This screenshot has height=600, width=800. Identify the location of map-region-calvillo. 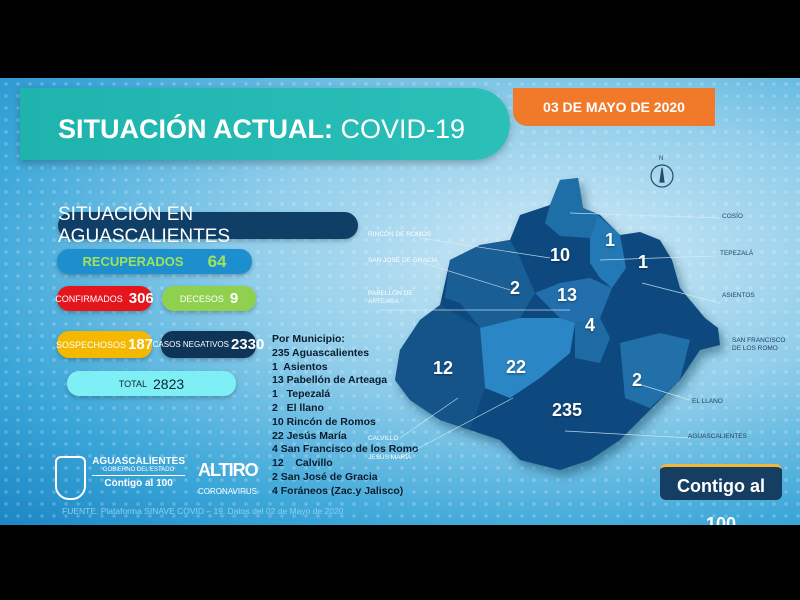
(440, 367).